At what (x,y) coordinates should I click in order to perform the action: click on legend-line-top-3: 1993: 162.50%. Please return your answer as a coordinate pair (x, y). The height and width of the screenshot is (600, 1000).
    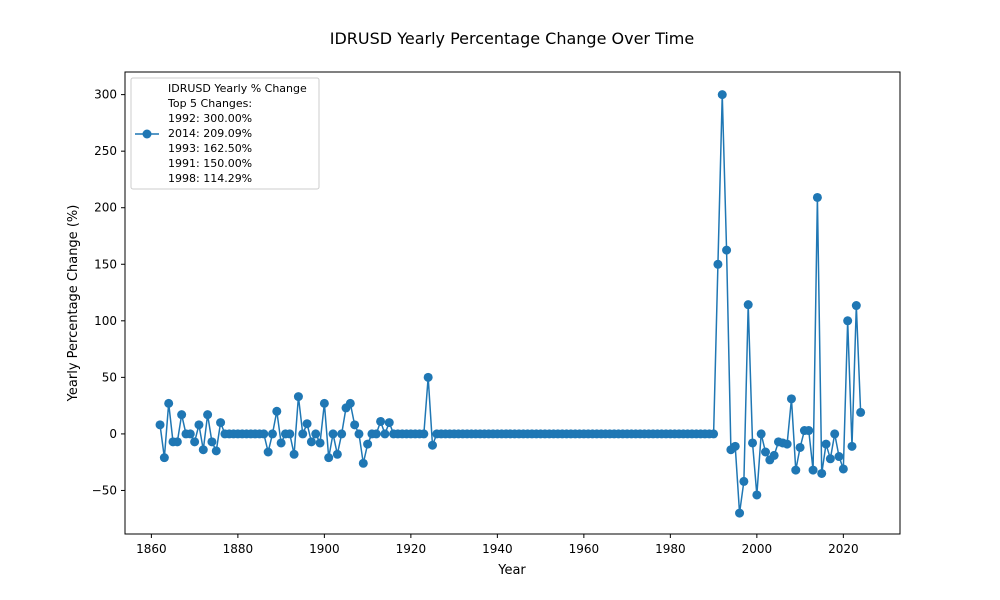
    Looking at the image, I should click on (210, 148).